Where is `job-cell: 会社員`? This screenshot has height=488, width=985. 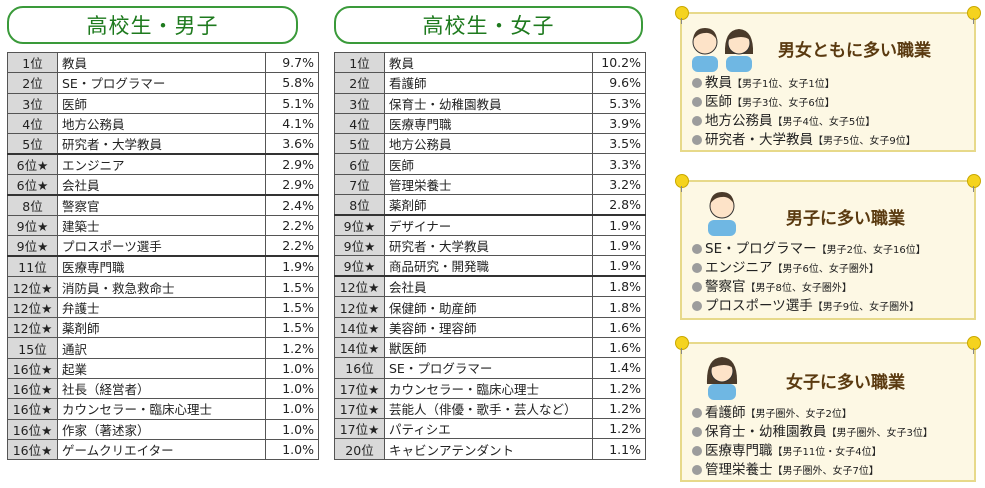
job-cell: 会社員 is located at coordinates (488, 286).